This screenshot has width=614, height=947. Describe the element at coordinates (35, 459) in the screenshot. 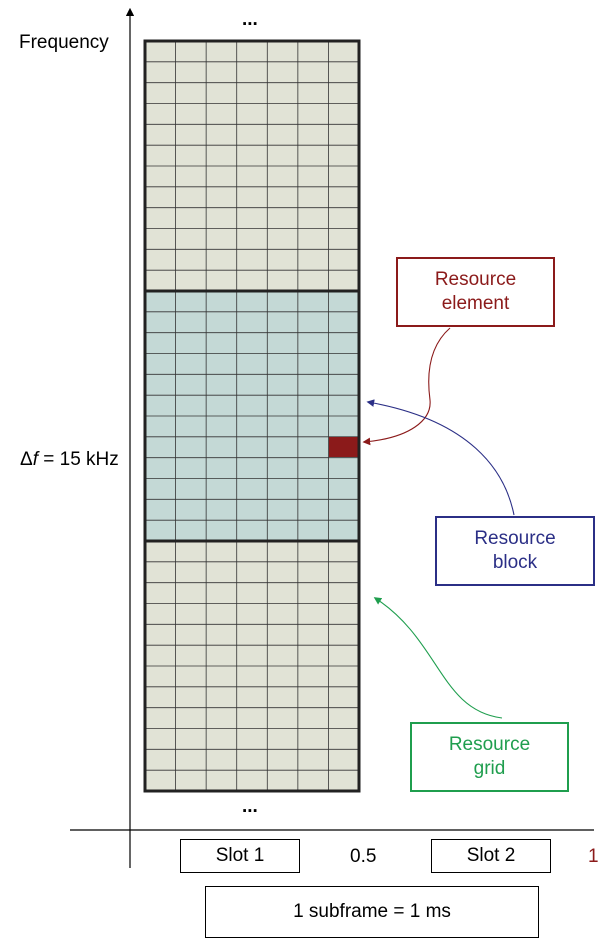

I see `delta-f-variable: f` at that location.